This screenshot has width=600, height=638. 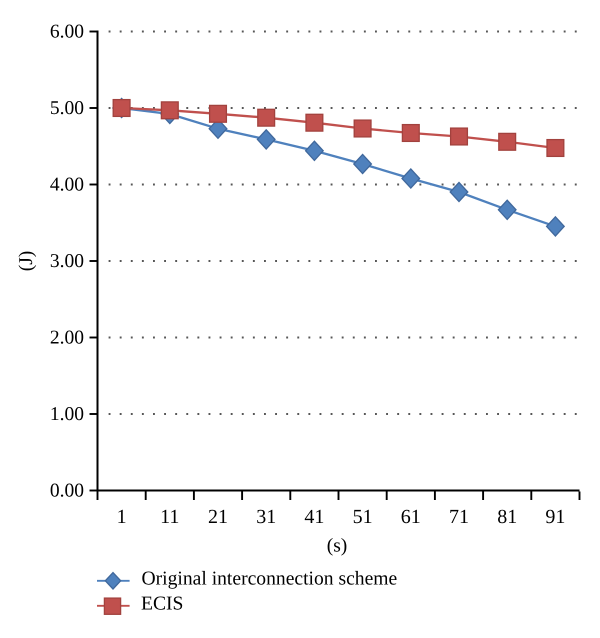 I want to click on svg-text: (s), so click(x=337, y=546).